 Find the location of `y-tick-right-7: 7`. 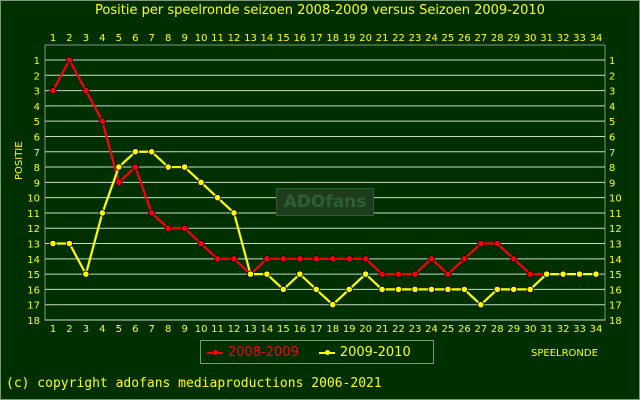

y-tick-right-7: 7 is located at coordinates (612, 153).